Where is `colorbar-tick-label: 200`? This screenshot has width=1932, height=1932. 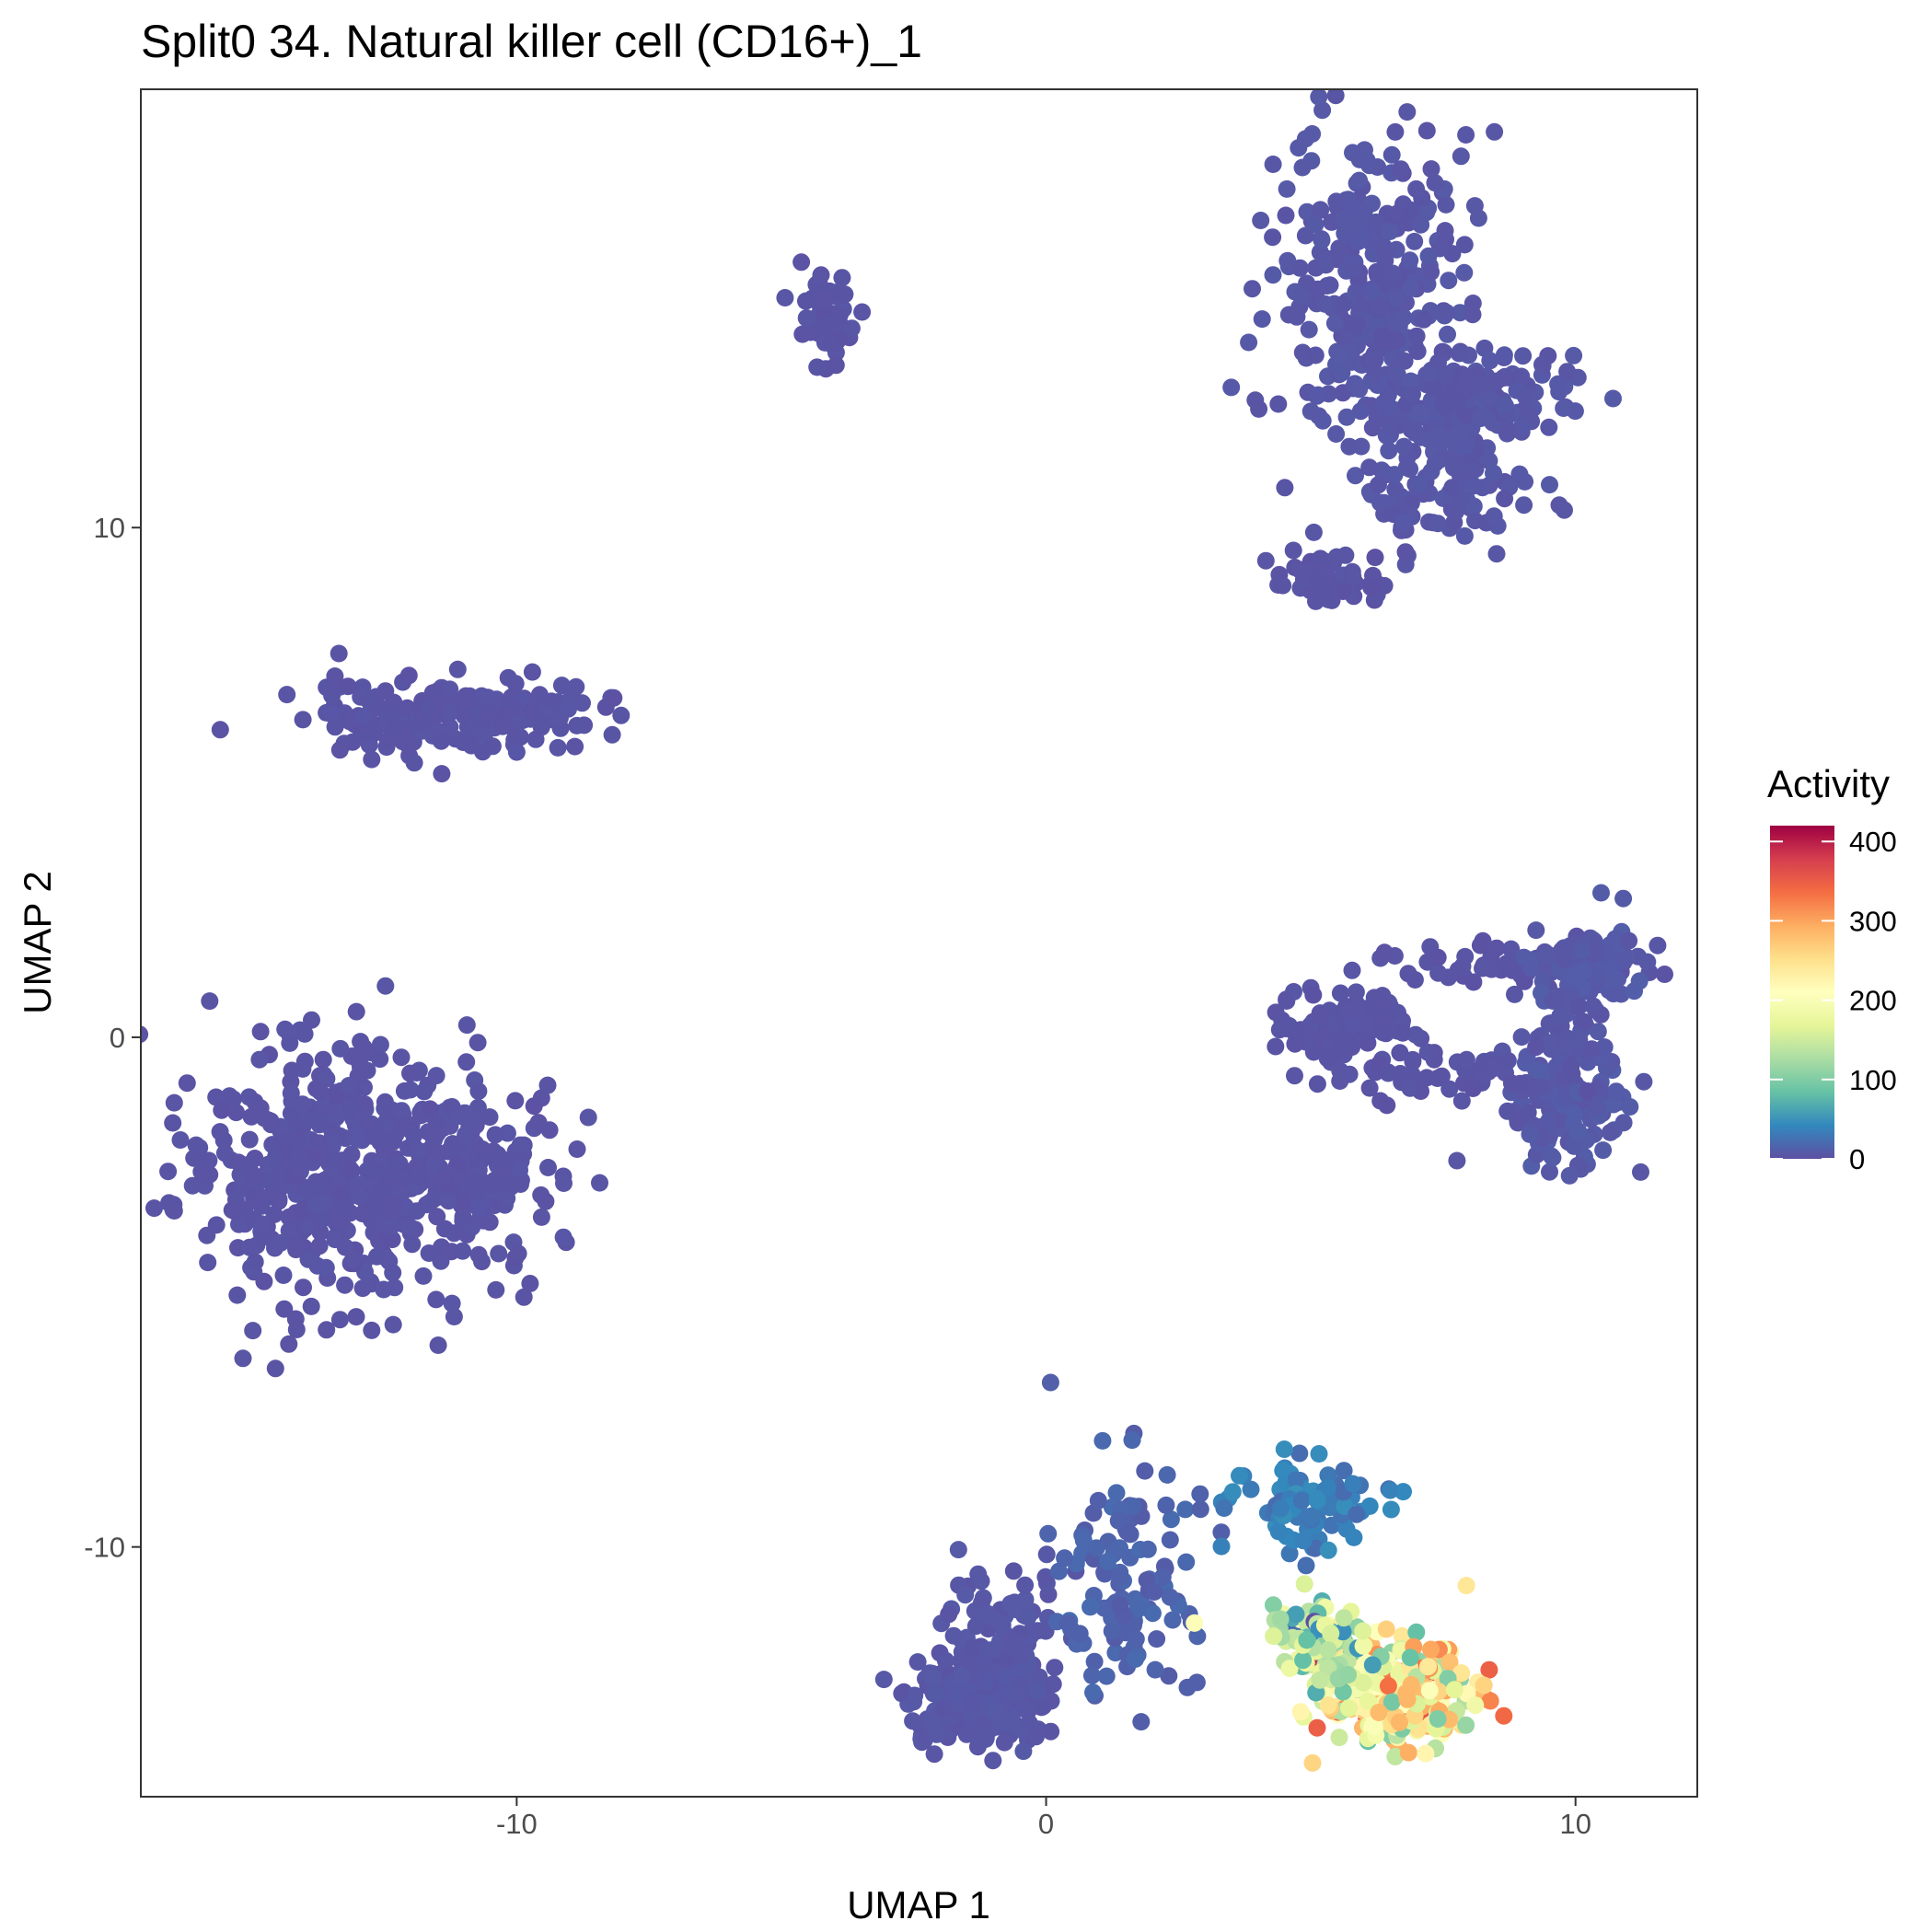
colorbar-tick-label: 200 is located at coordinates (1873, 1001).